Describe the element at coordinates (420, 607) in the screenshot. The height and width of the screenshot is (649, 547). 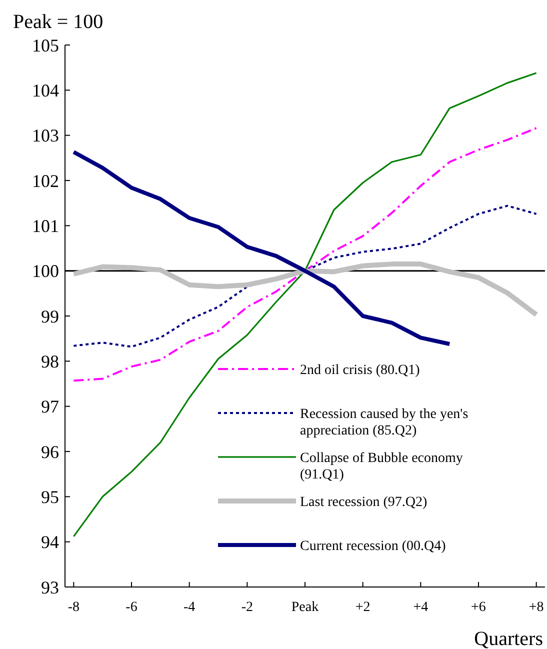
I see `x-tick-label: +4` at that location.